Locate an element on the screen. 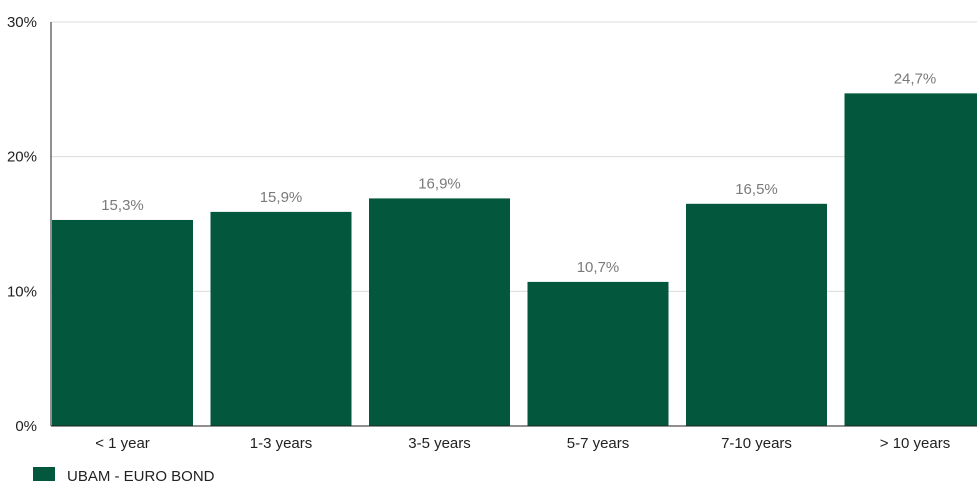 This screenshot has height=481, width=977. data-label: 16,5% is located at coordinates (756, 189).